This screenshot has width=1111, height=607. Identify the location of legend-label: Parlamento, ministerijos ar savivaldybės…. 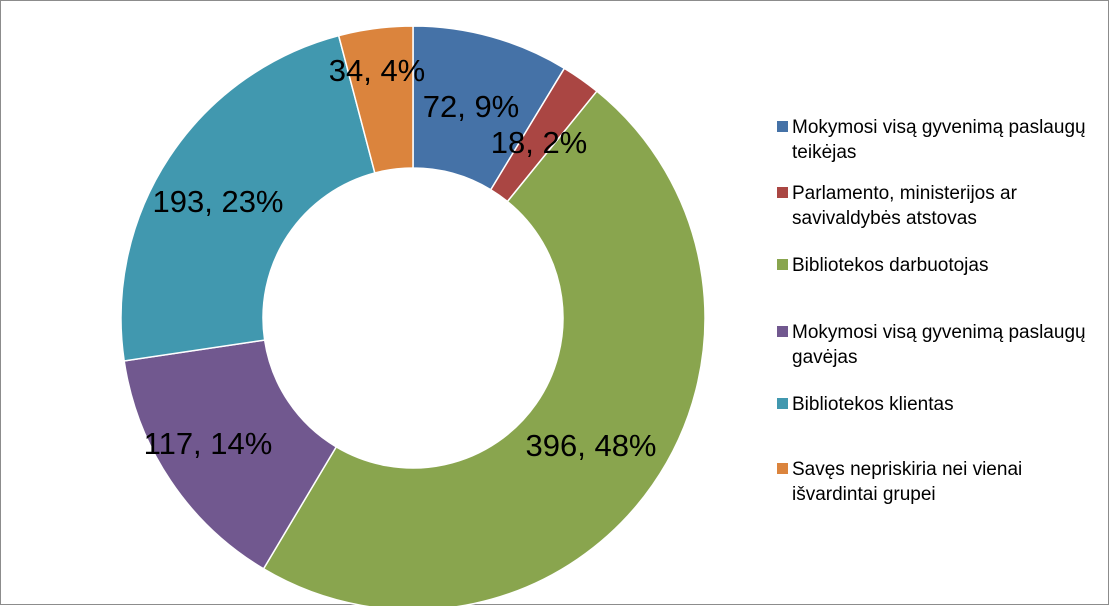
(904, 206).